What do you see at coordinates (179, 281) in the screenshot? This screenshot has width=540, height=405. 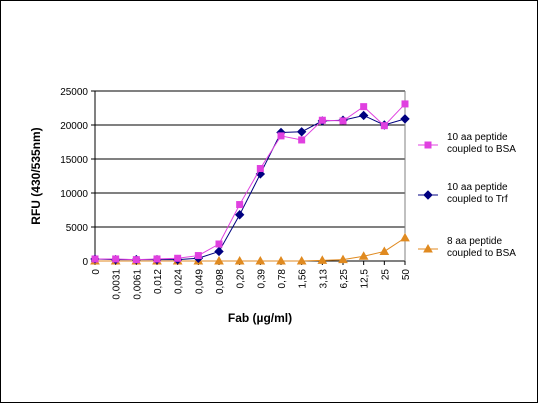 I see `x-tick-label: 0,024` at bounding box center [179, 281].